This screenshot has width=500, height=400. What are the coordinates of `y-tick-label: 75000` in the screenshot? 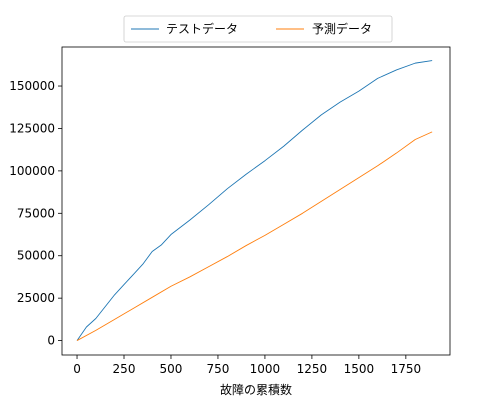 It's located at (36, 213).